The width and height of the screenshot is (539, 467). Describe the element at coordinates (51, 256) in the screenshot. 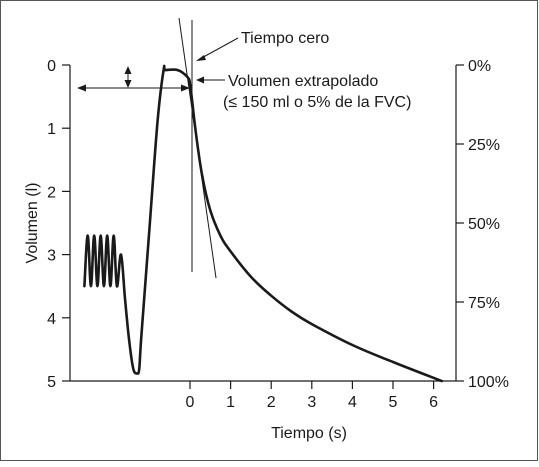

I see `y-tick-label: 3` at that location.